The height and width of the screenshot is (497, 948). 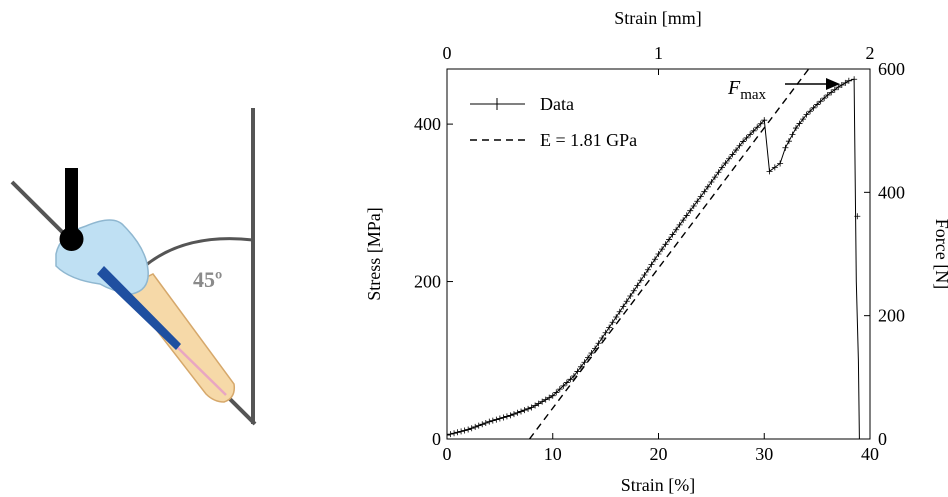 What do you see at coordinates (747, 90) in the screenshot?
I see `fmax-label: Fmax` at bounding box center [747, 90].